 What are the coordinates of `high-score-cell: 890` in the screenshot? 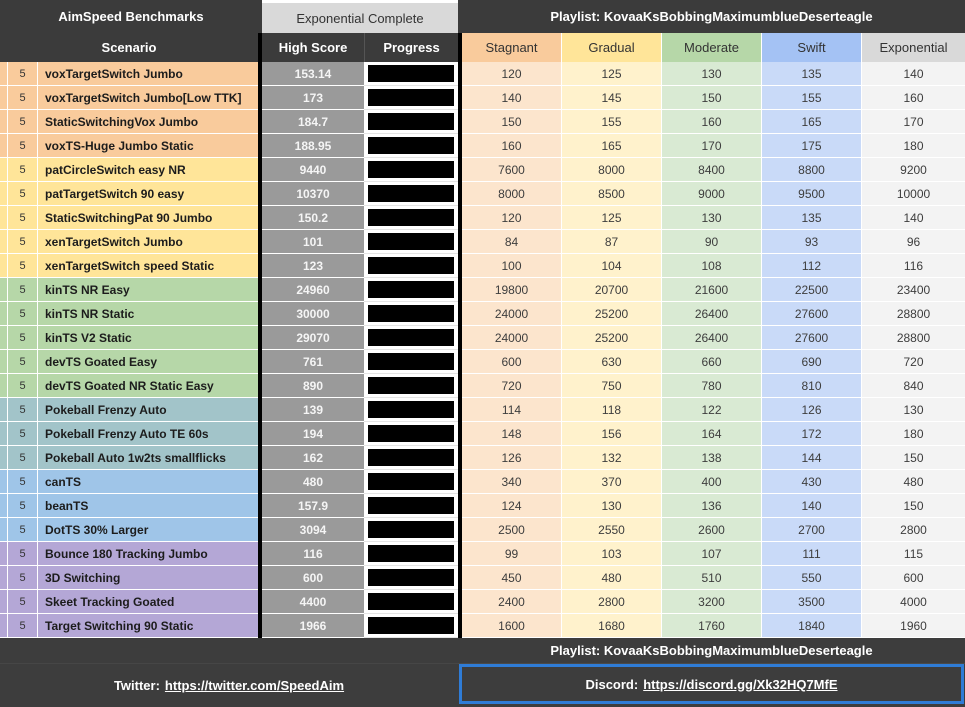 It's located at (313, 386).